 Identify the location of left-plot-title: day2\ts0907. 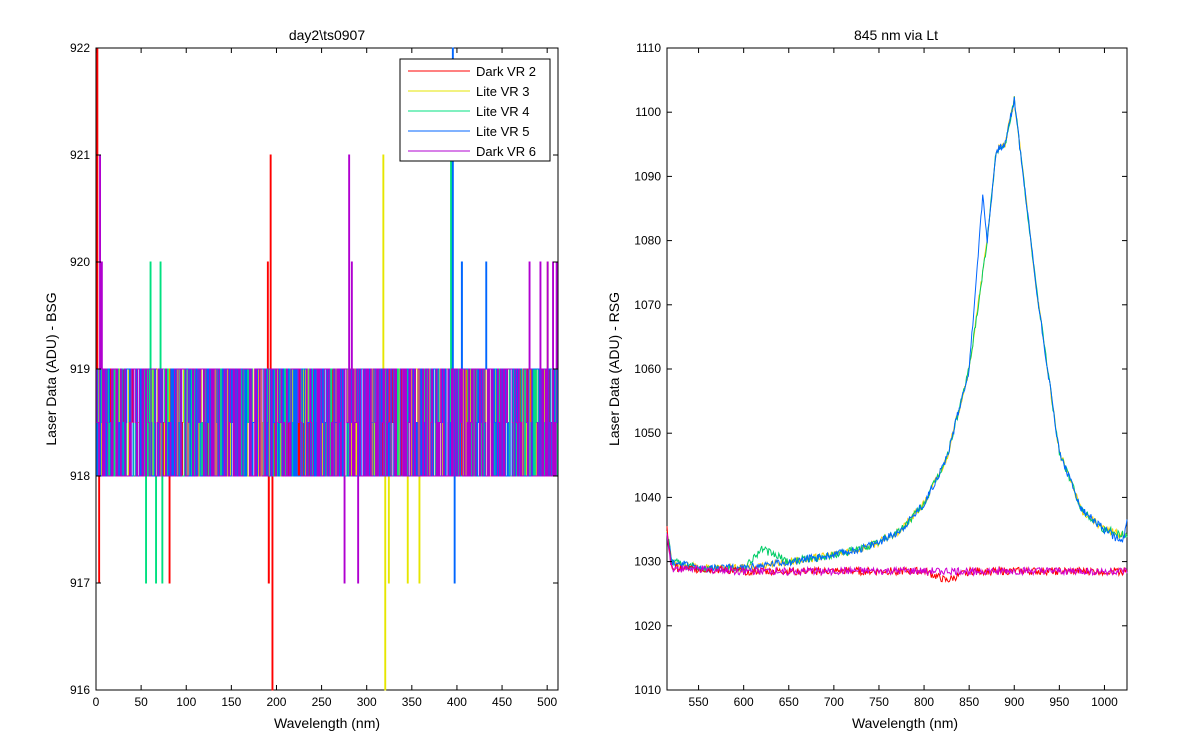
(327, 35).